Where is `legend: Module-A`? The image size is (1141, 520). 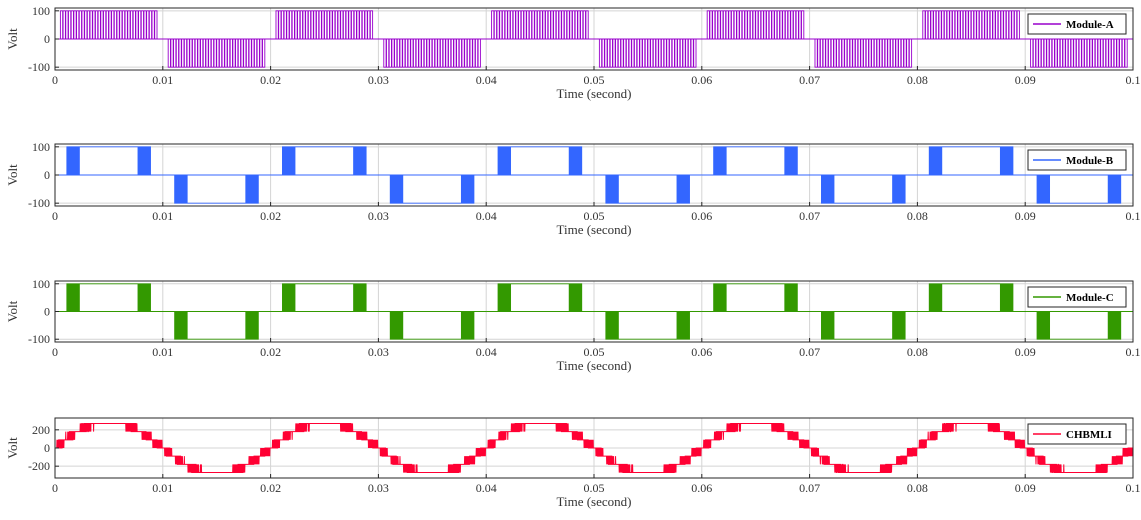 legend: Module-A is located at coordinates (1077, 24).